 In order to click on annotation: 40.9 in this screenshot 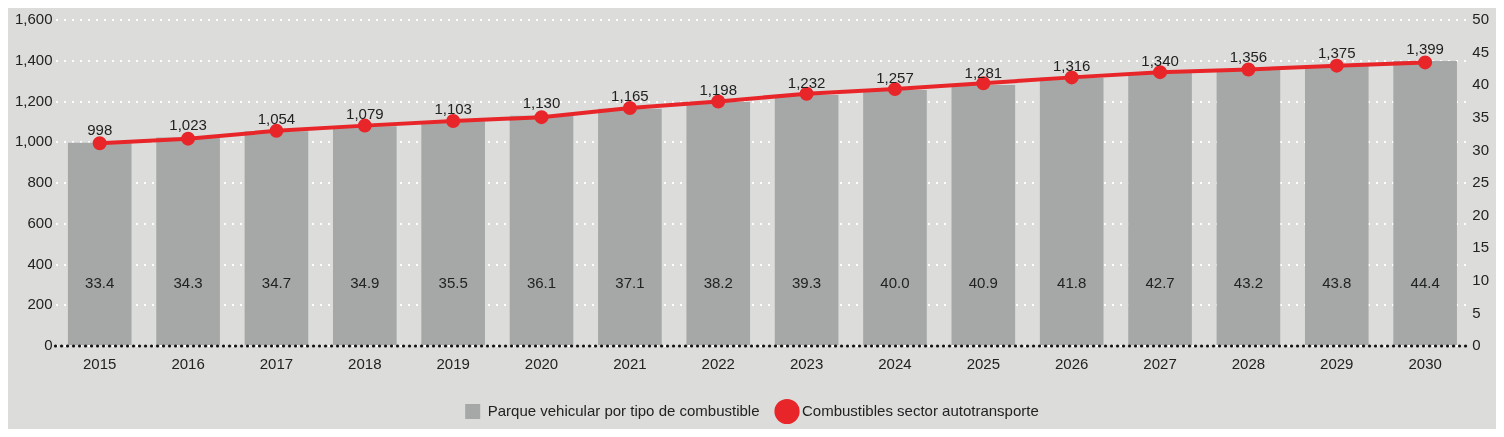, I will do `click(983, 283)`.